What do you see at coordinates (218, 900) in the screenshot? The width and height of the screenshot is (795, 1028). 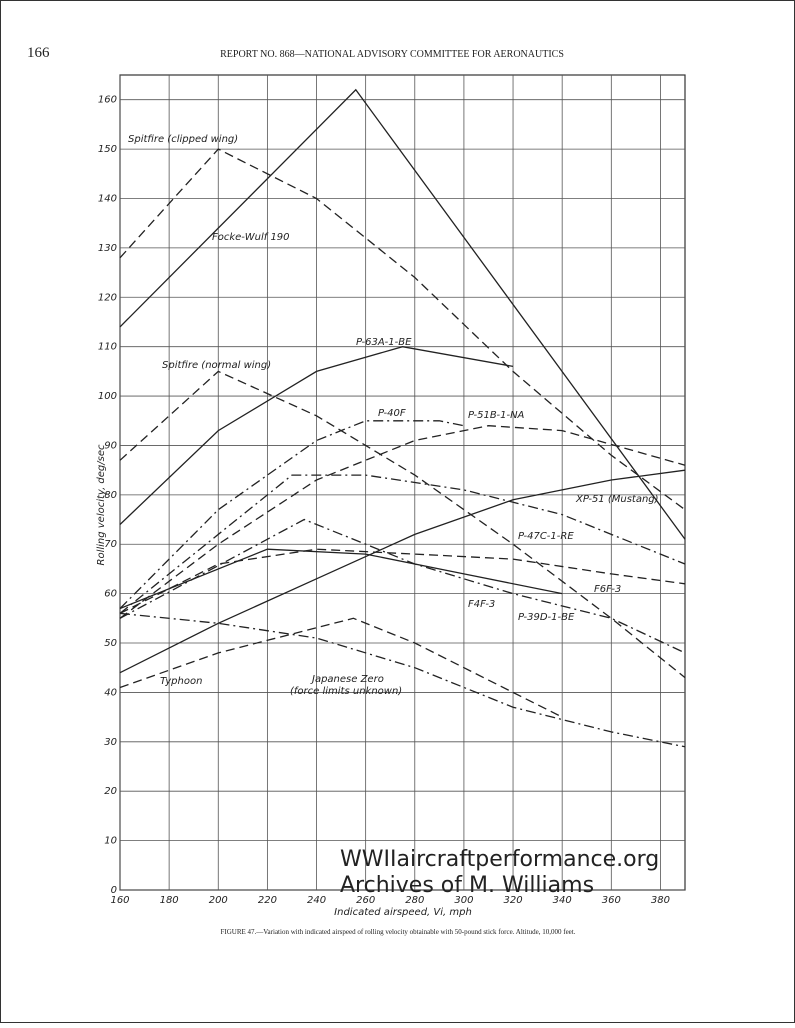 I see `x-tick-label: 200` at bounding box center [218, 900].